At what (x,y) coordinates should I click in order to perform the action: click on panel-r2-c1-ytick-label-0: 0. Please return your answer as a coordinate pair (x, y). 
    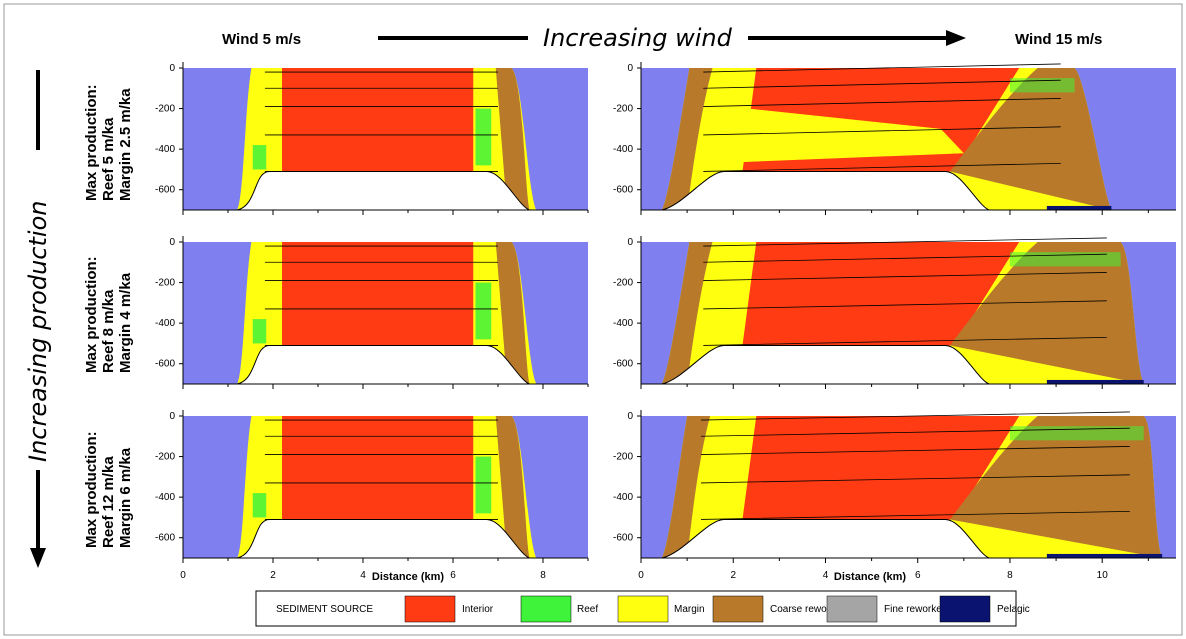
    Looking at the image, I should click on (172, 242).